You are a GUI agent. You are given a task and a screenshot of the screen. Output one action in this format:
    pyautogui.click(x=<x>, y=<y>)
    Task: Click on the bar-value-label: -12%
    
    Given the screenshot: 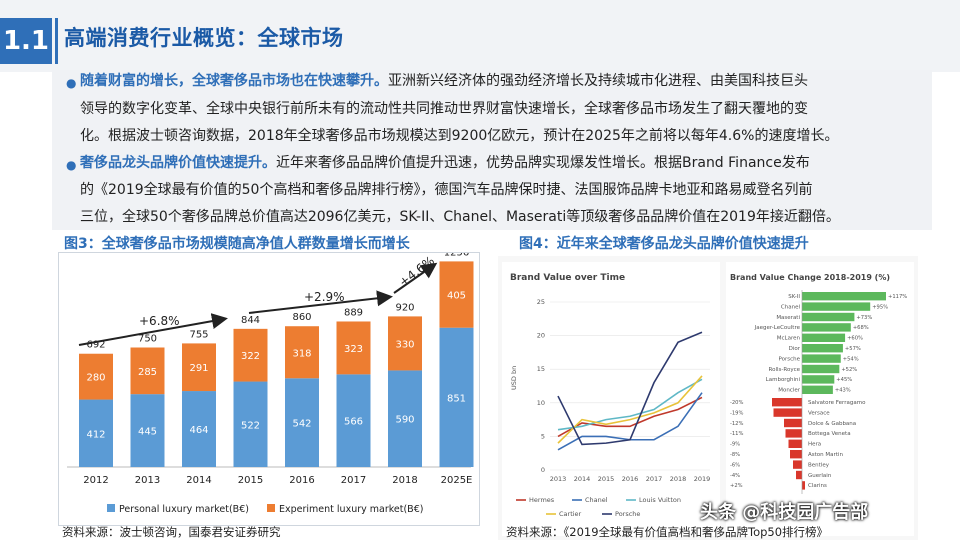 What is the action you would take?
    pyautogui.click(x=736, y=424)
    